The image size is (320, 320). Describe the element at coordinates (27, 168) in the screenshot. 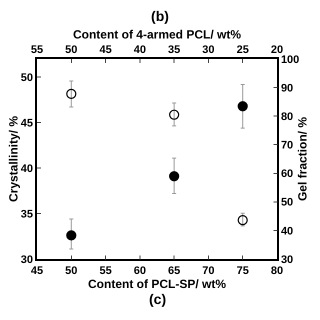

I see `y-tick-label: 40` at that location.